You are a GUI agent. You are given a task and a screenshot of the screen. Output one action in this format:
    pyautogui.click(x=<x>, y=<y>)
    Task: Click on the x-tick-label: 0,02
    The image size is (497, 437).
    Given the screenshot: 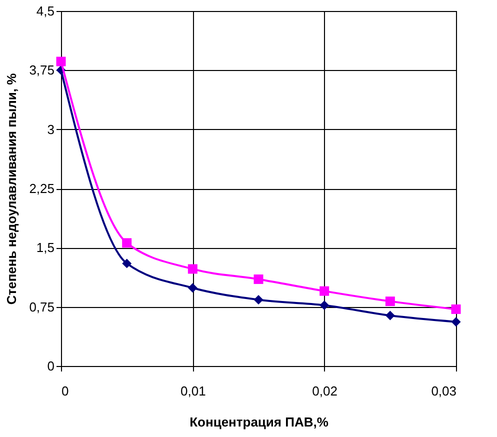 What is the action you would take?
    pyautogui.click(x=325, y=391)
    